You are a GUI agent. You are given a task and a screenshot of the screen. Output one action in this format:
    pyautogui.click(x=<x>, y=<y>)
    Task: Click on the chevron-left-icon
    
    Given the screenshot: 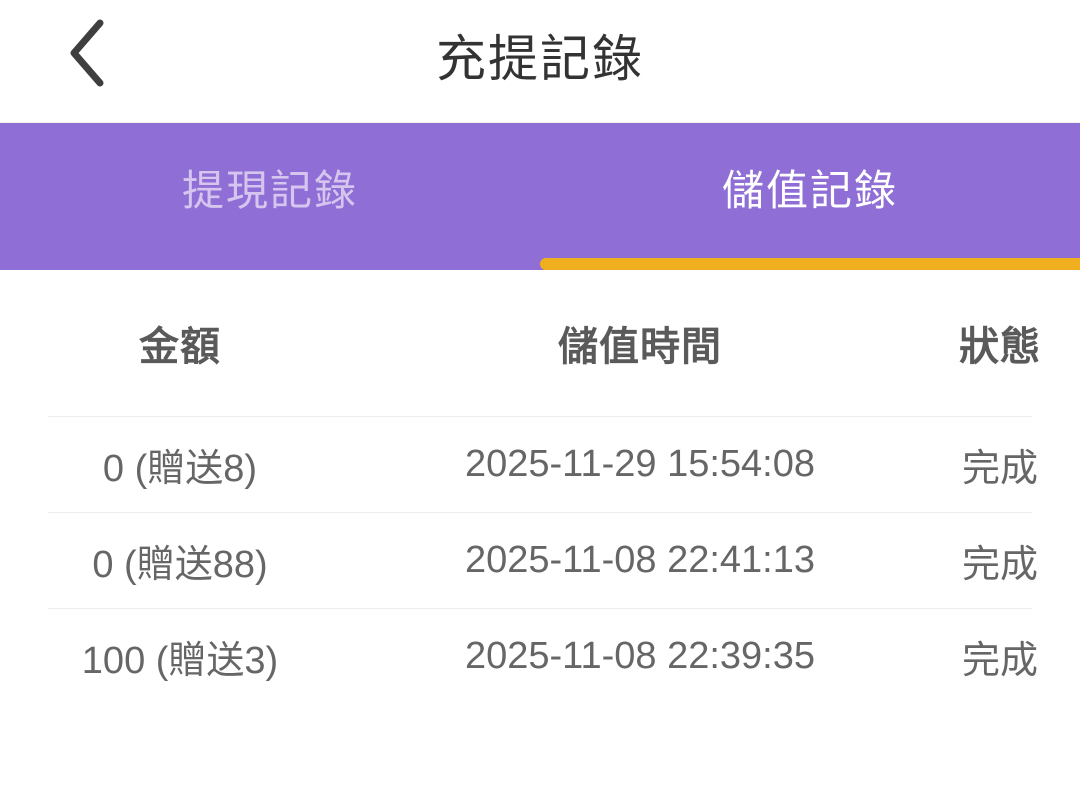 What is the action you would take?
    pyautogui.click(x=87, y=53)
    